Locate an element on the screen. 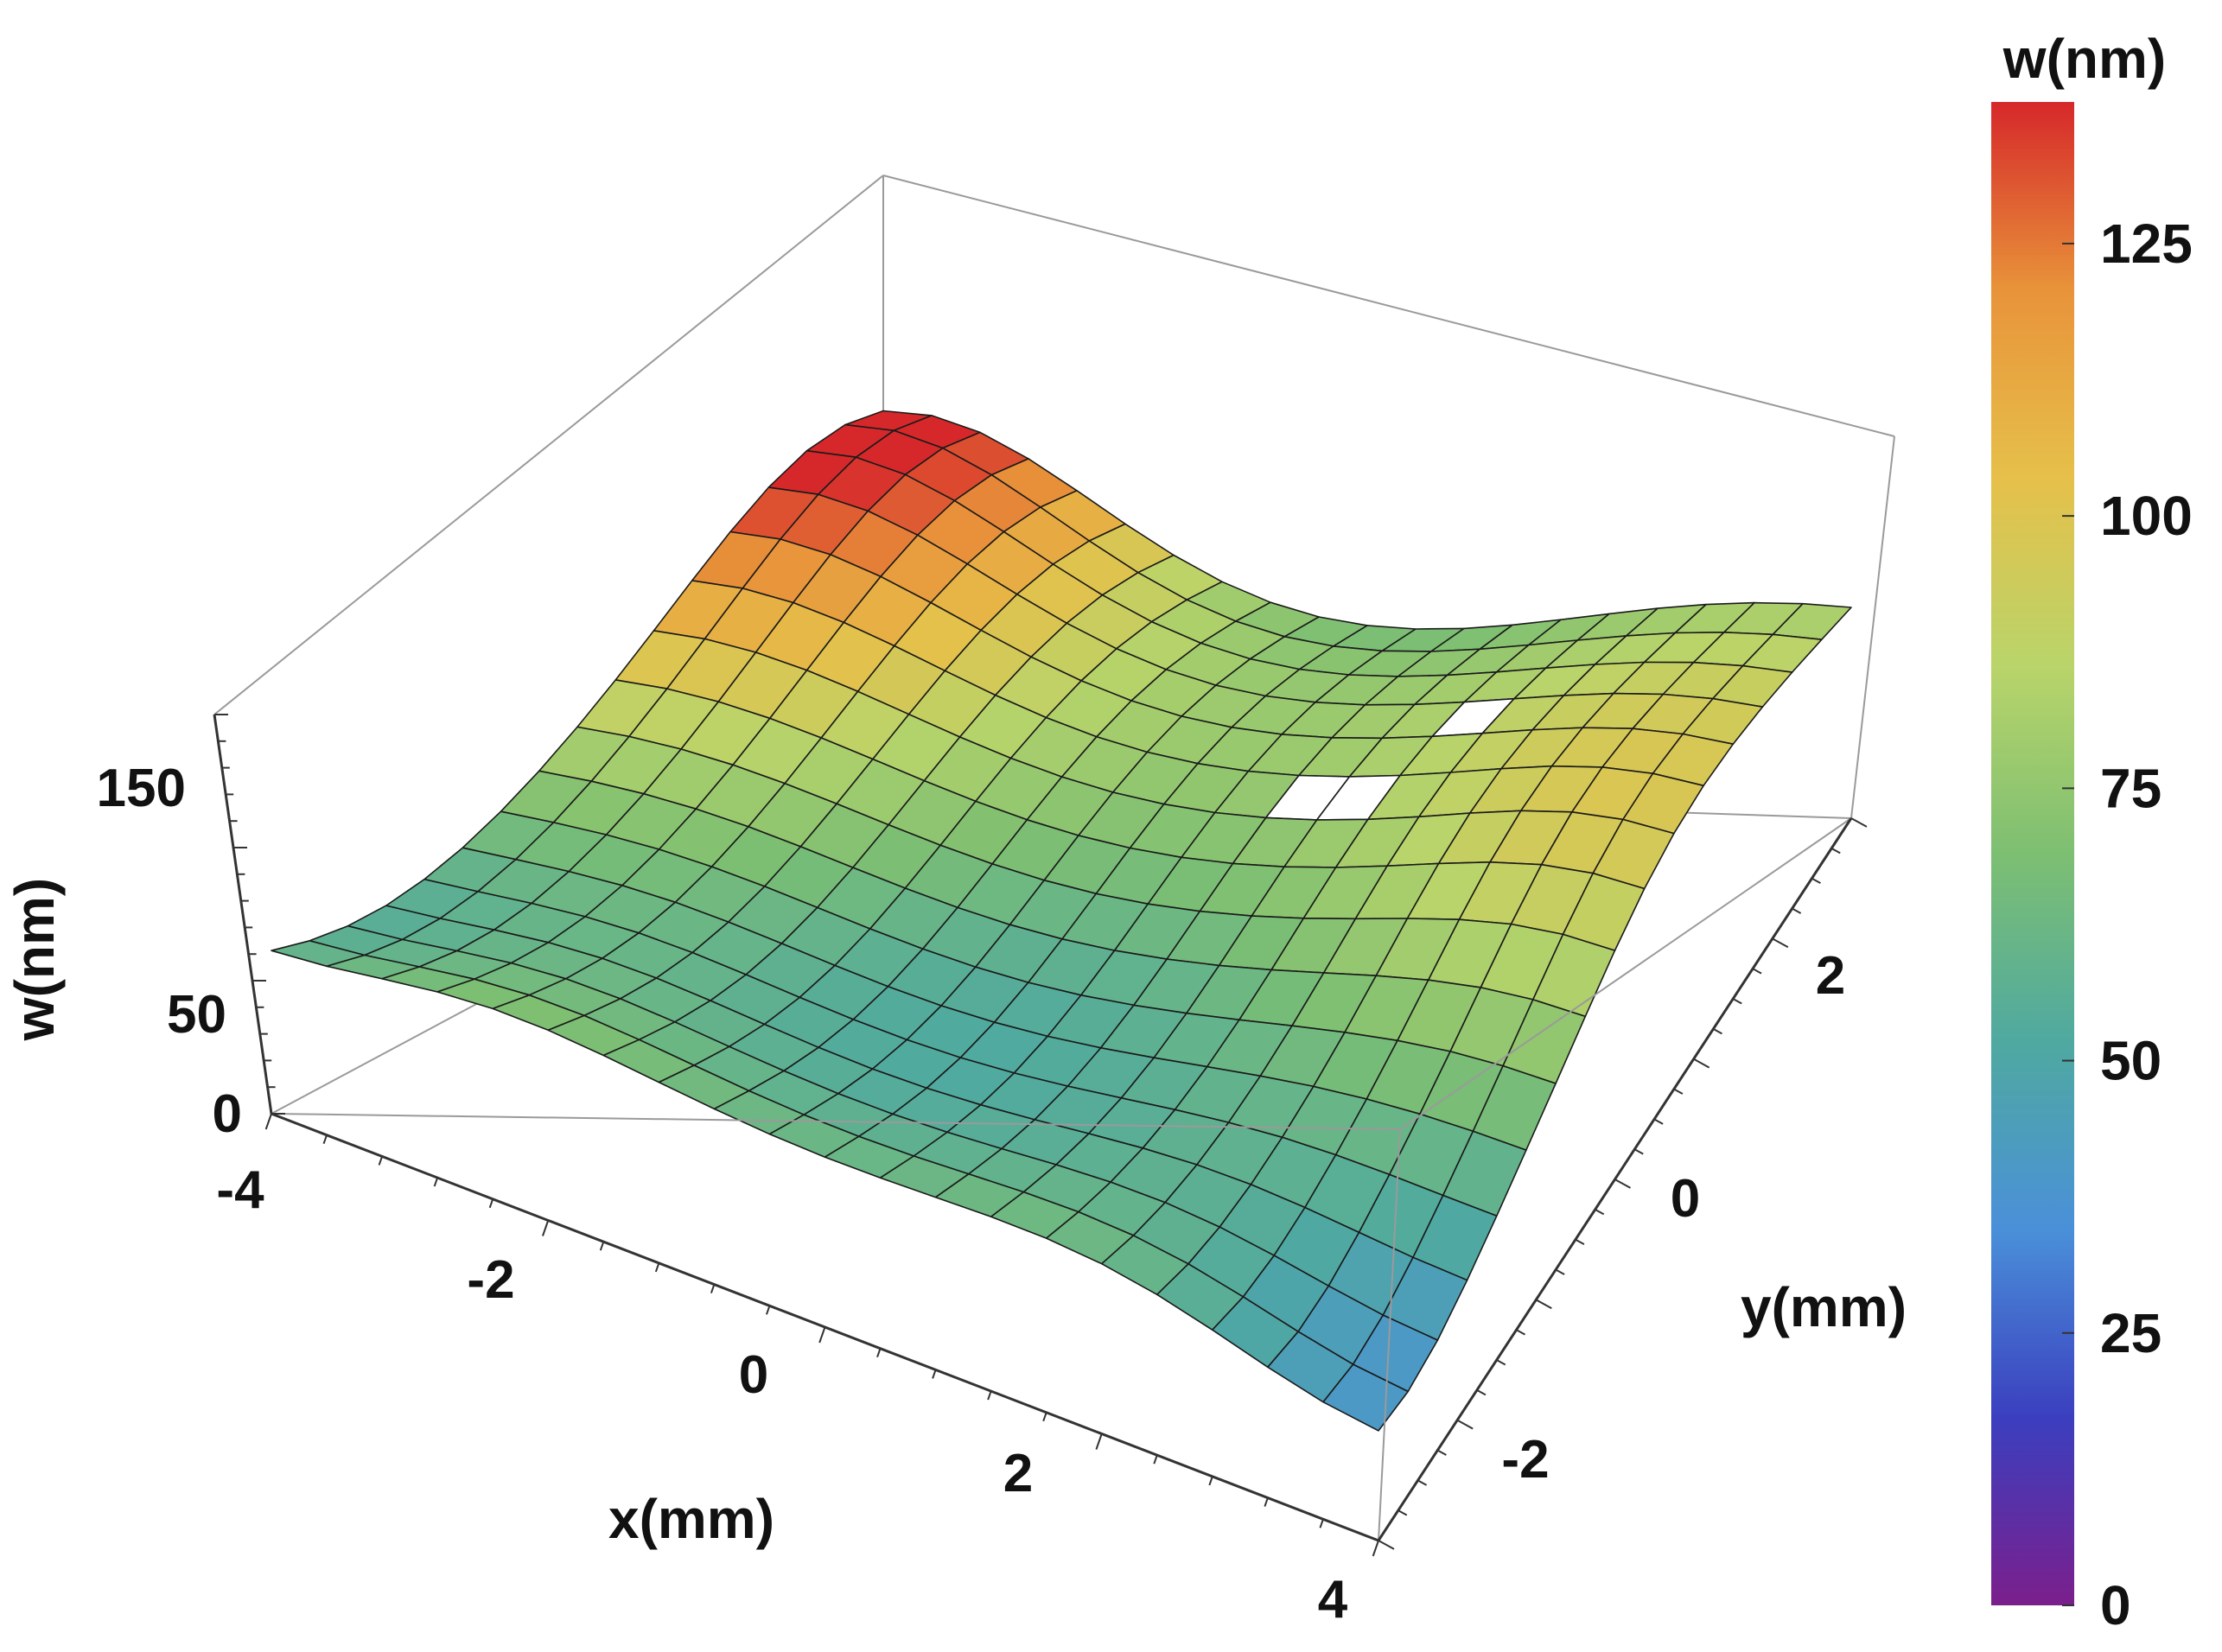  y-tick-label: 2 is located at coordinates (1831, 976).